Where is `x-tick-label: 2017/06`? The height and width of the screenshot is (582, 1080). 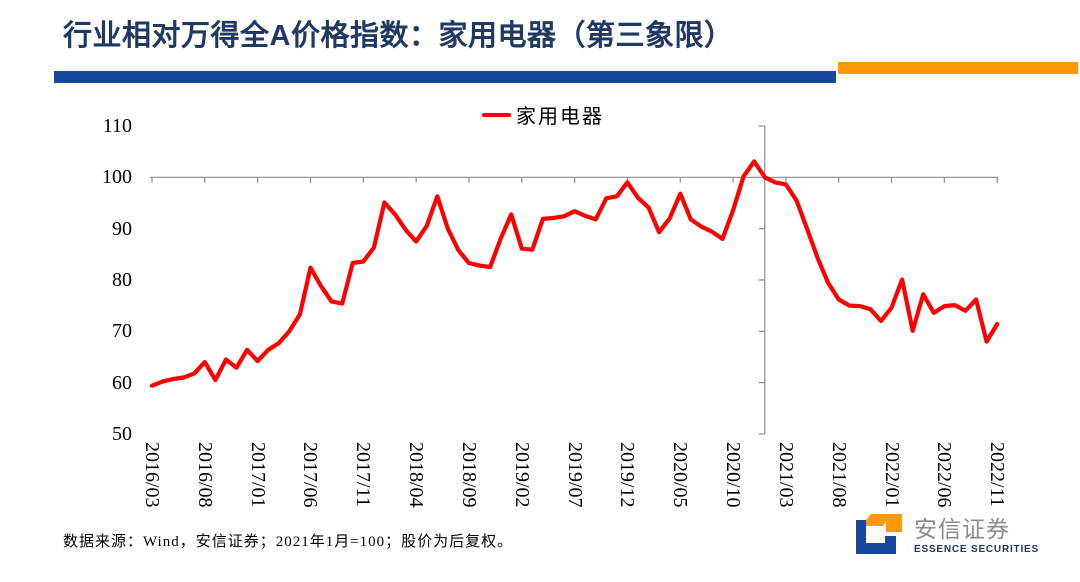 x-tick-label: 2017/06 is located at coordinates (310, 475).